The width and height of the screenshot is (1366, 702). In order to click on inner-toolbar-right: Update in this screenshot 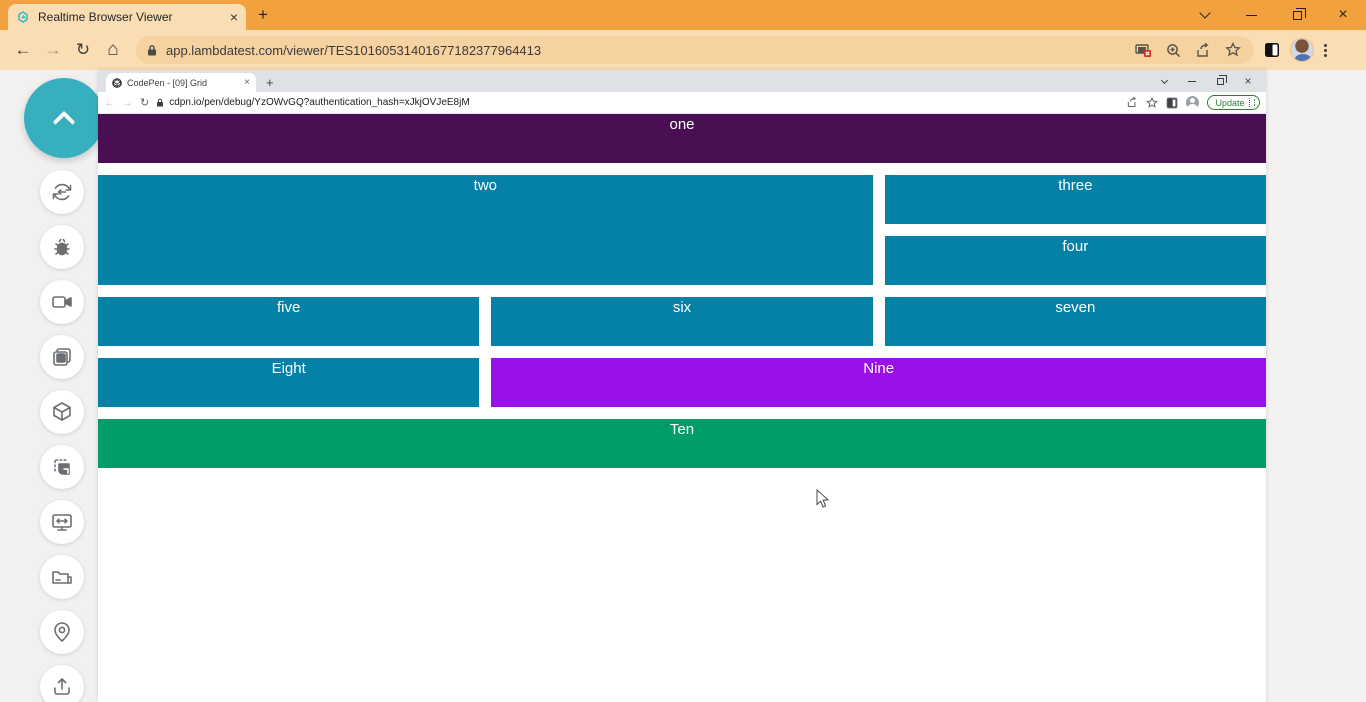, I will do `click(1193, 102)`.